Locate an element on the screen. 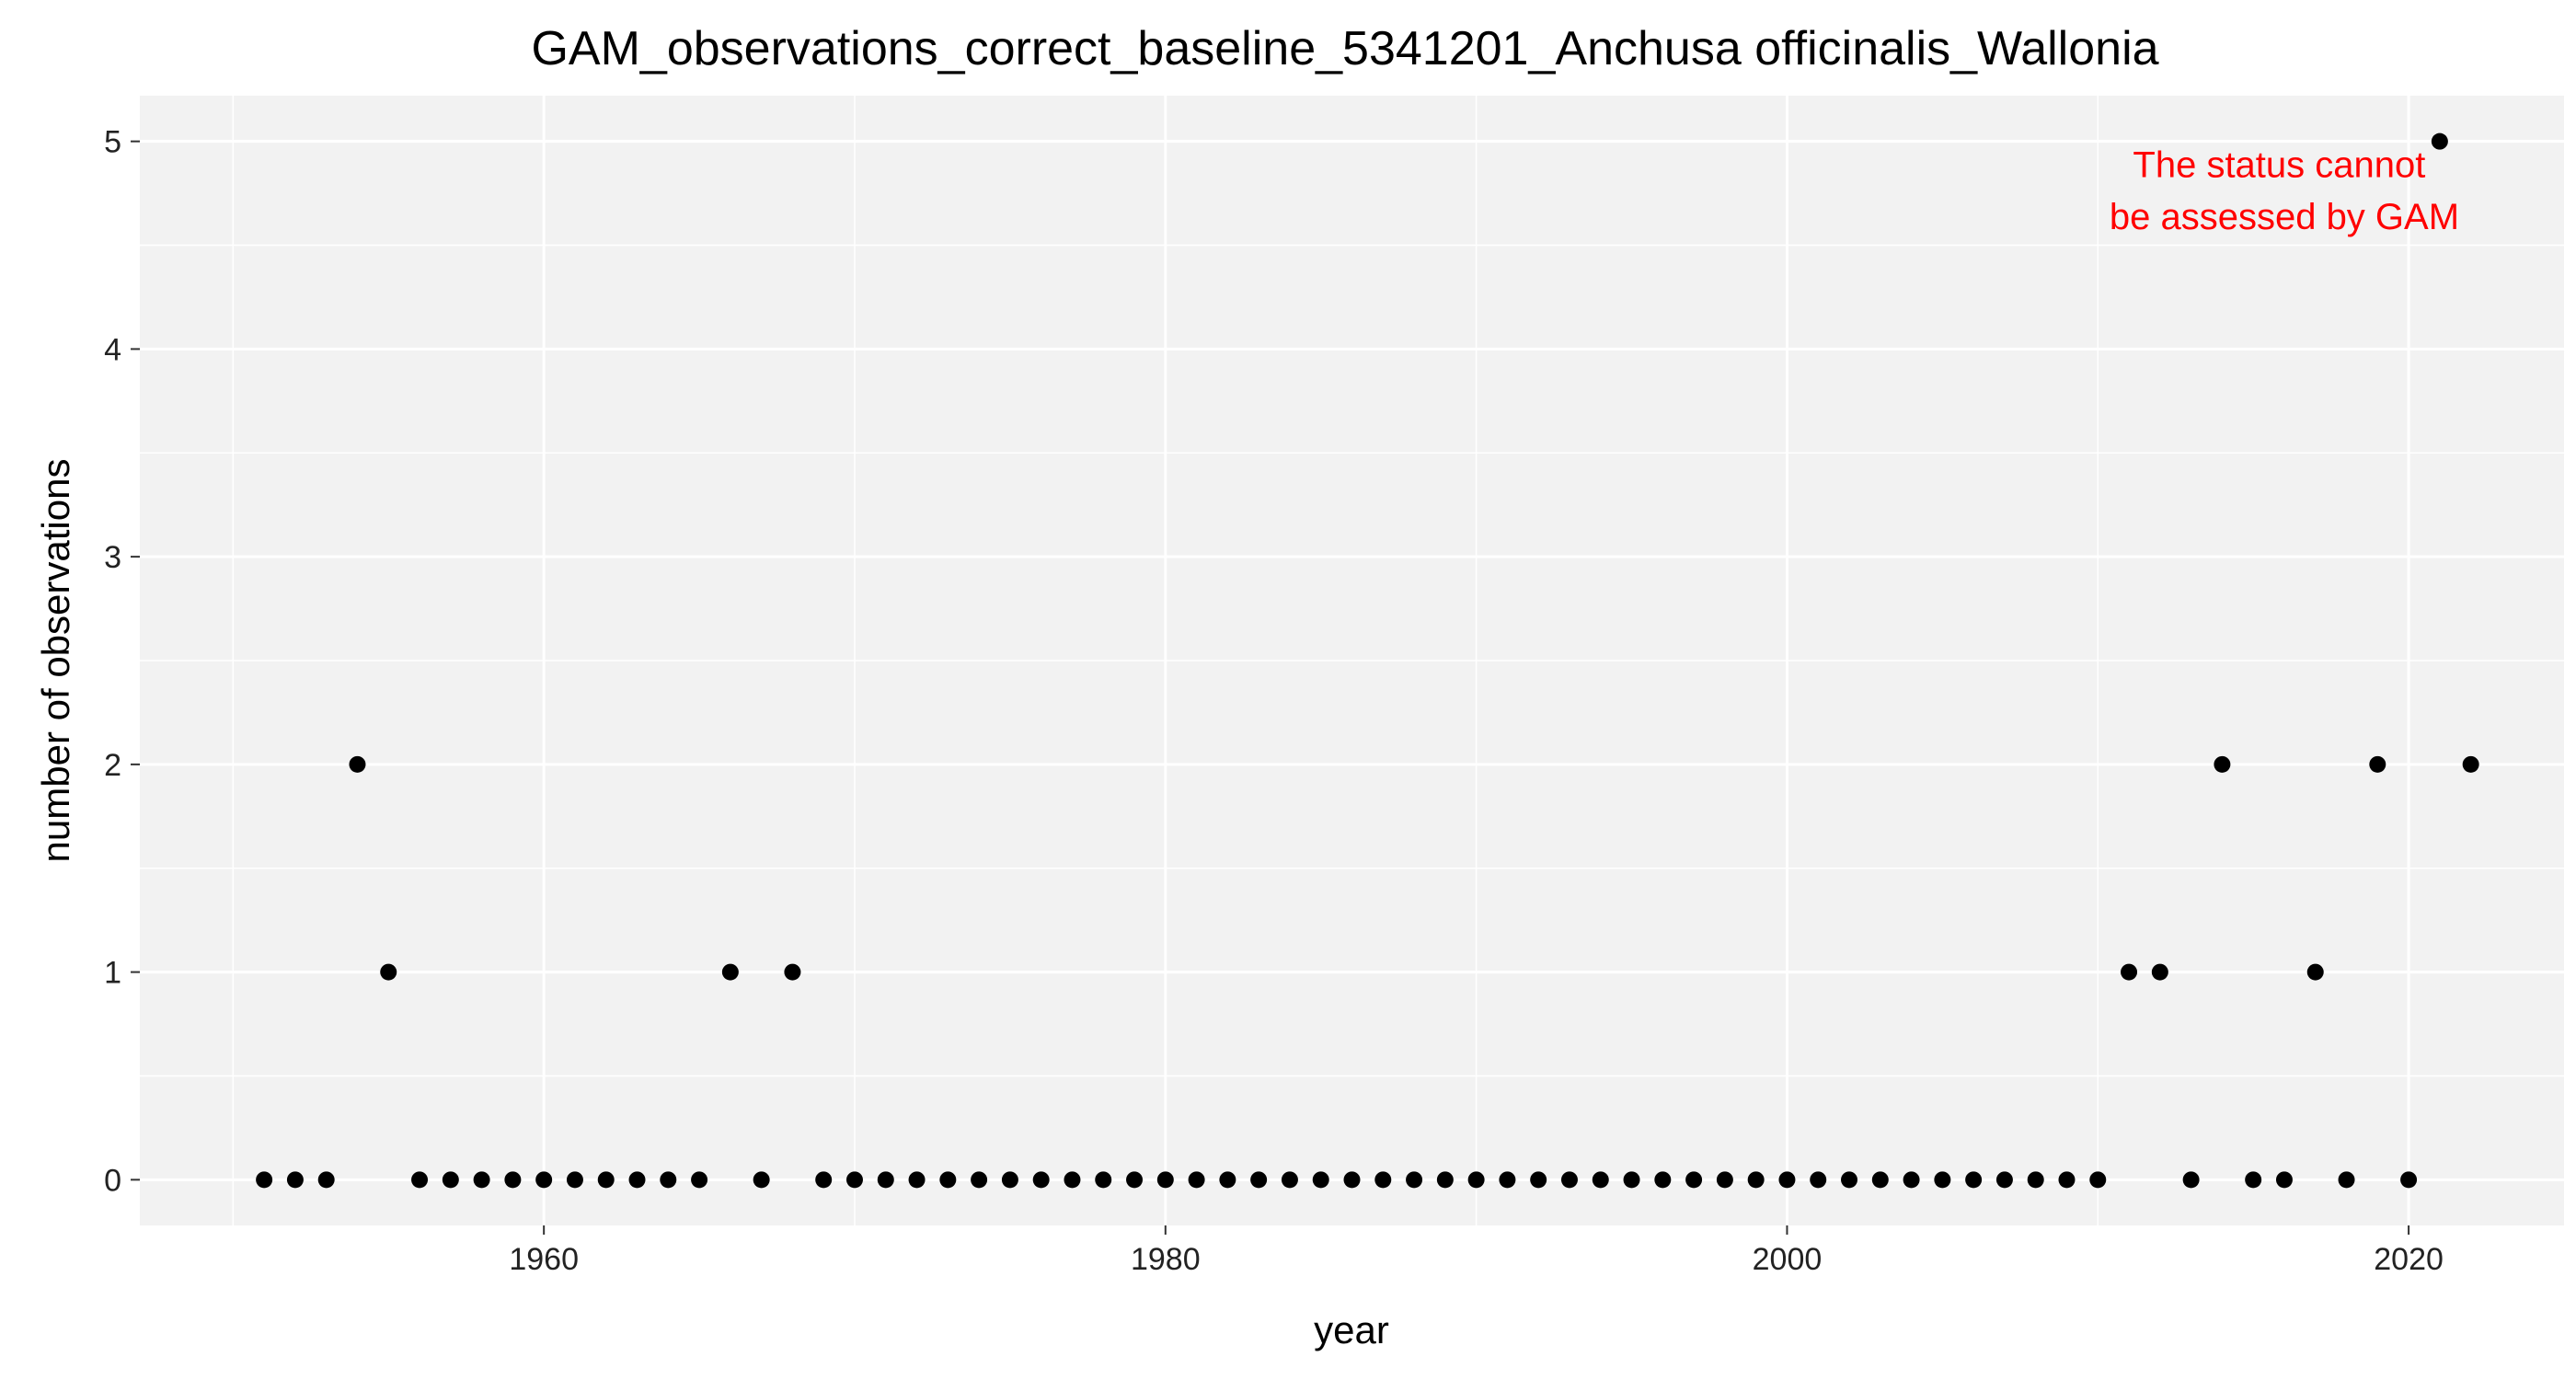  y-tick-label: 4 is located at coordinates (112, 349).